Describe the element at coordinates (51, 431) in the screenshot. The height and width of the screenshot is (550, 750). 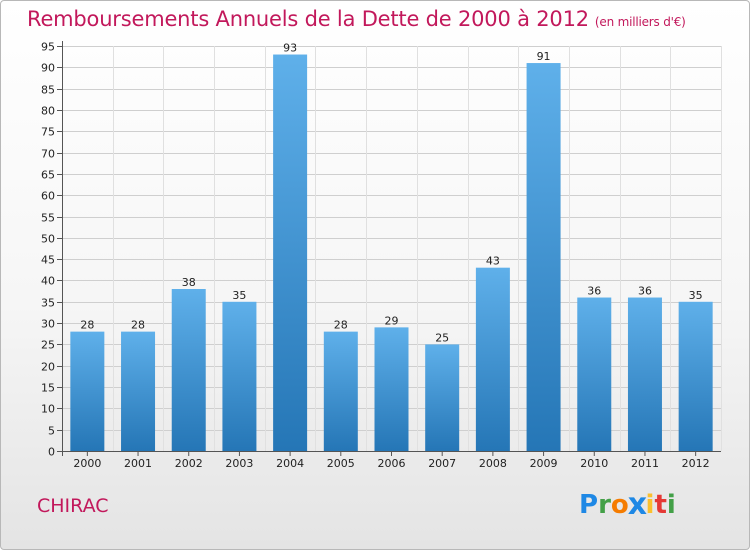
I see `y-tick-label: 5` at that location.